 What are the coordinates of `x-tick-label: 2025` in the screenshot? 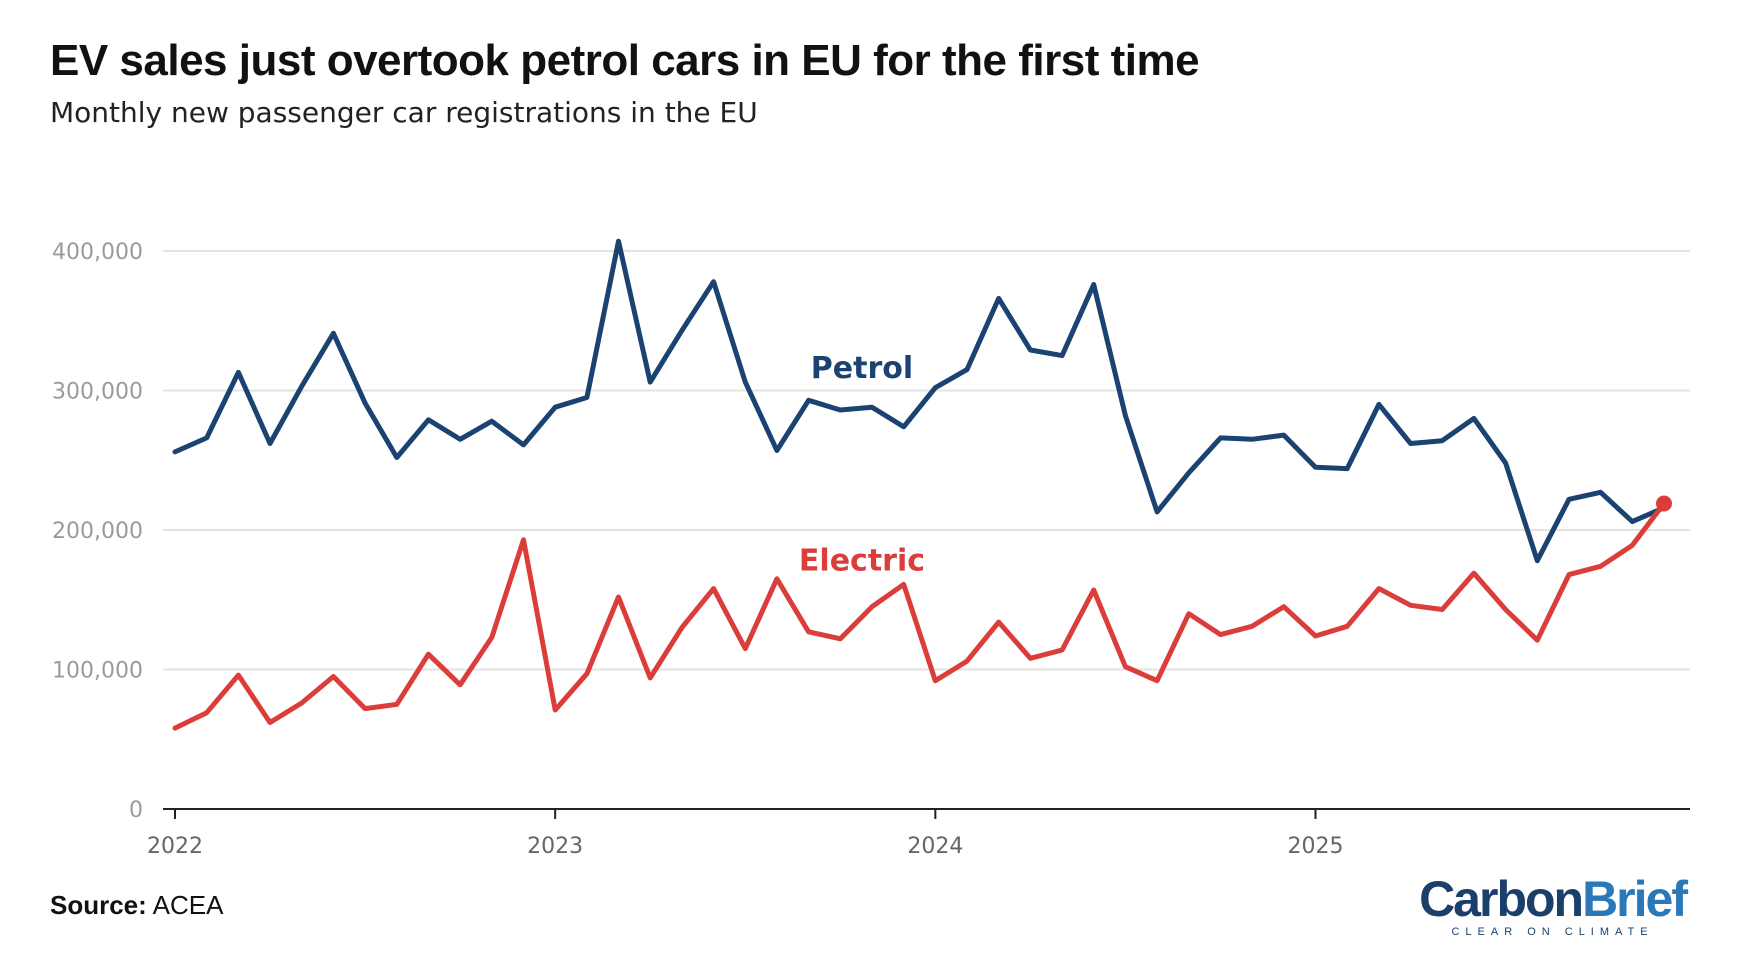 It's located at (1316, 846).